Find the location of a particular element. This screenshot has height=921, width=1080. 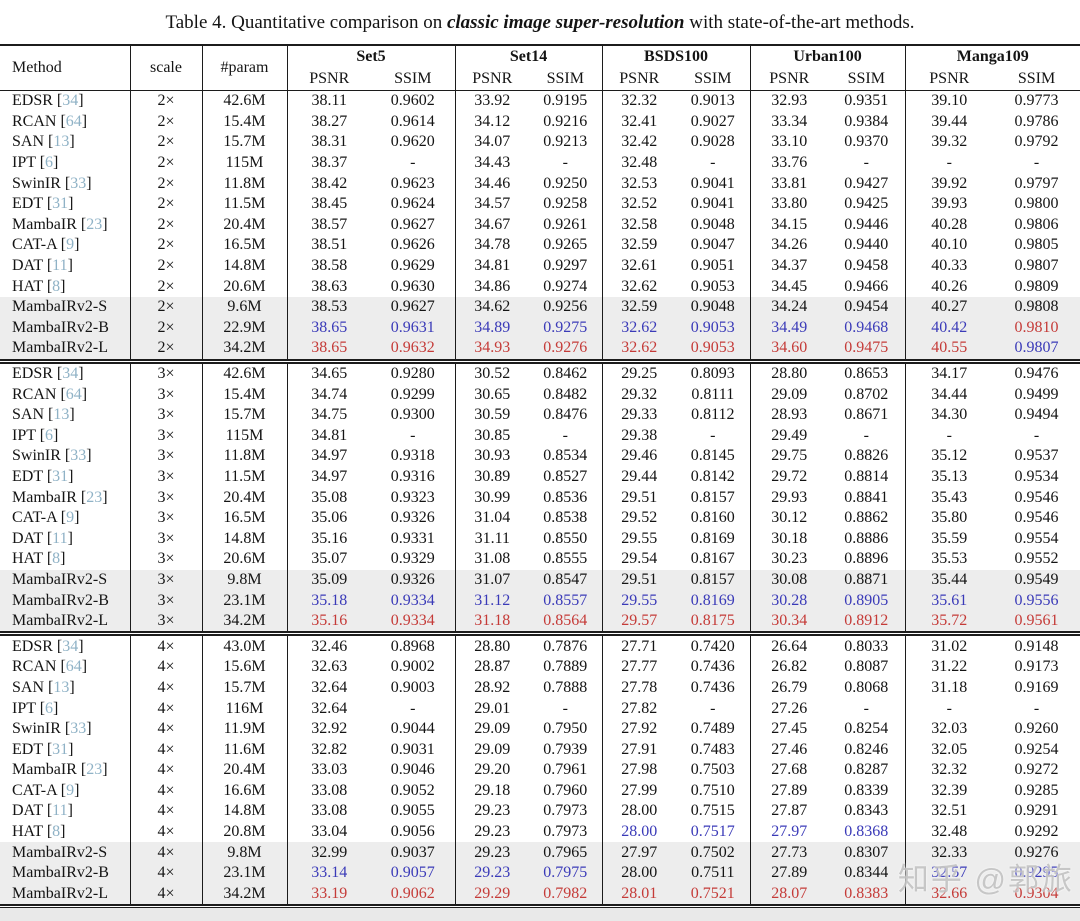

param-cell: 15.7M is located at coordinates (245, 688).